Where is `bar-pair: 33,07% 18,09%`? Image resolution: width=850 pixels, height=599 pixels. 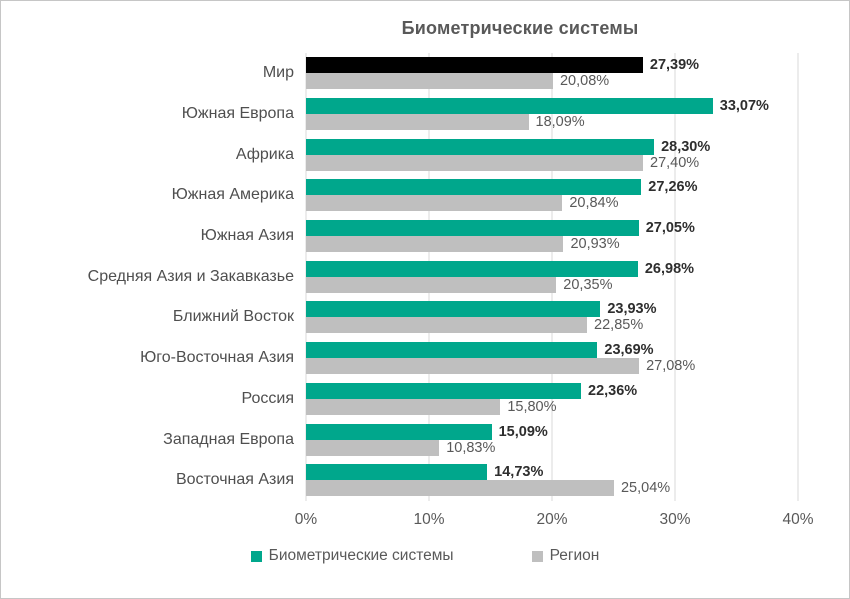 bar-pair: 33,07% 18,09% is located at coordinates (552, 114).